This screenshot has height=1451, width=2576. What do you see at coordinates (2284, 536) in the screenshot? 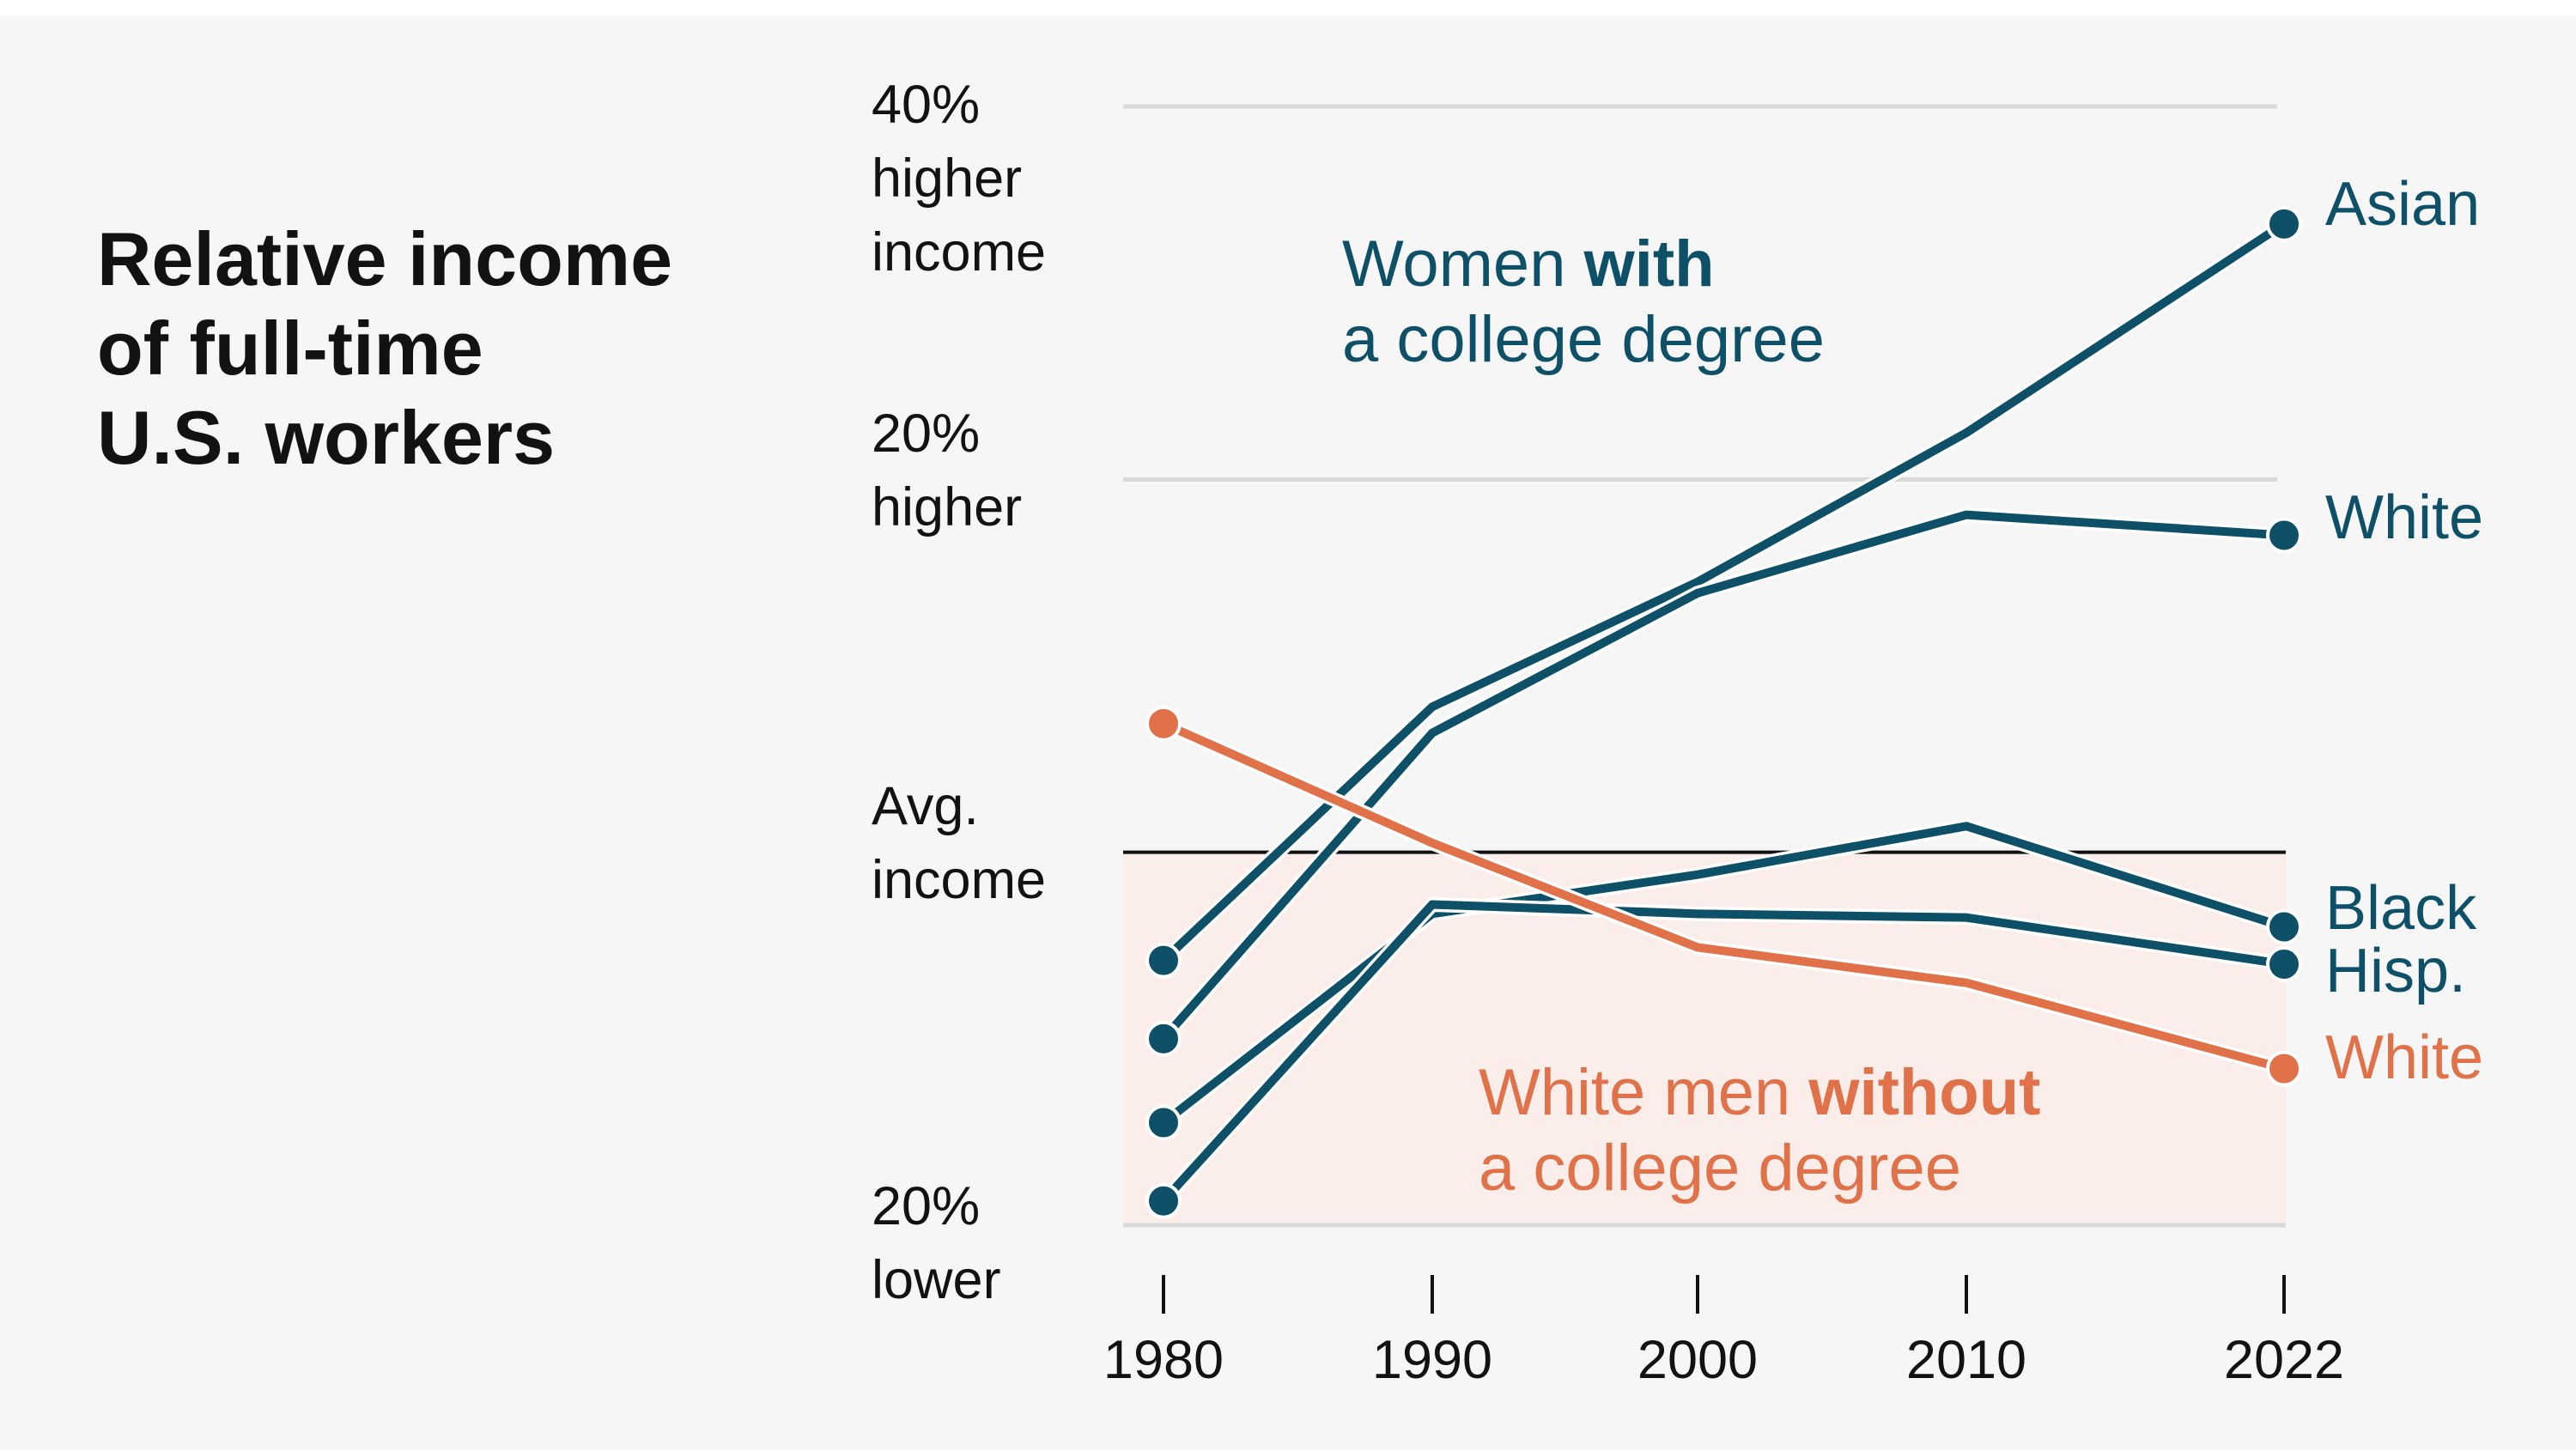
I see `series-point-women-white-2022` at bounding box center [2284, 536].